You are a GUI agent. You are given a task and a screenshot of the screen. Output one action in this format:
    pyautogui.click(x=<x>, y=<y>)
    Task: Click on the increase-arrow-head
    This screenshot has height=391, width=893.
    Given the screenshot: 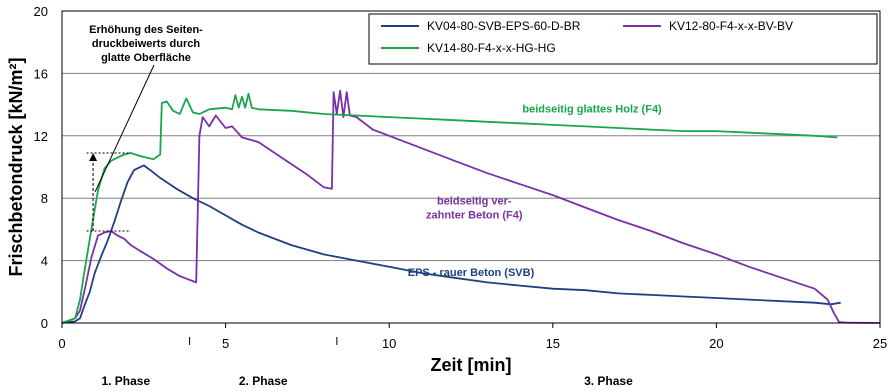 What is the action you would take?
    pyautogui.click(x=93, y=156)
    